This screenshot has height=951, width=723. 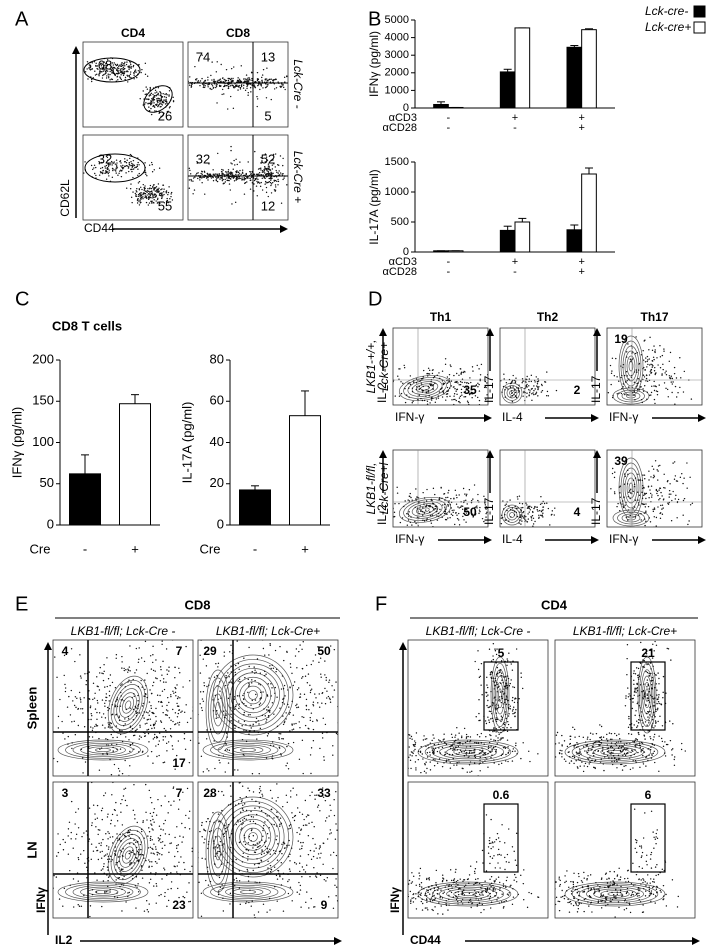 What do you see at coordinates (512, 539) in the screenshot?
I see `axis-label: IL-4` at bounding box center [512, 539].